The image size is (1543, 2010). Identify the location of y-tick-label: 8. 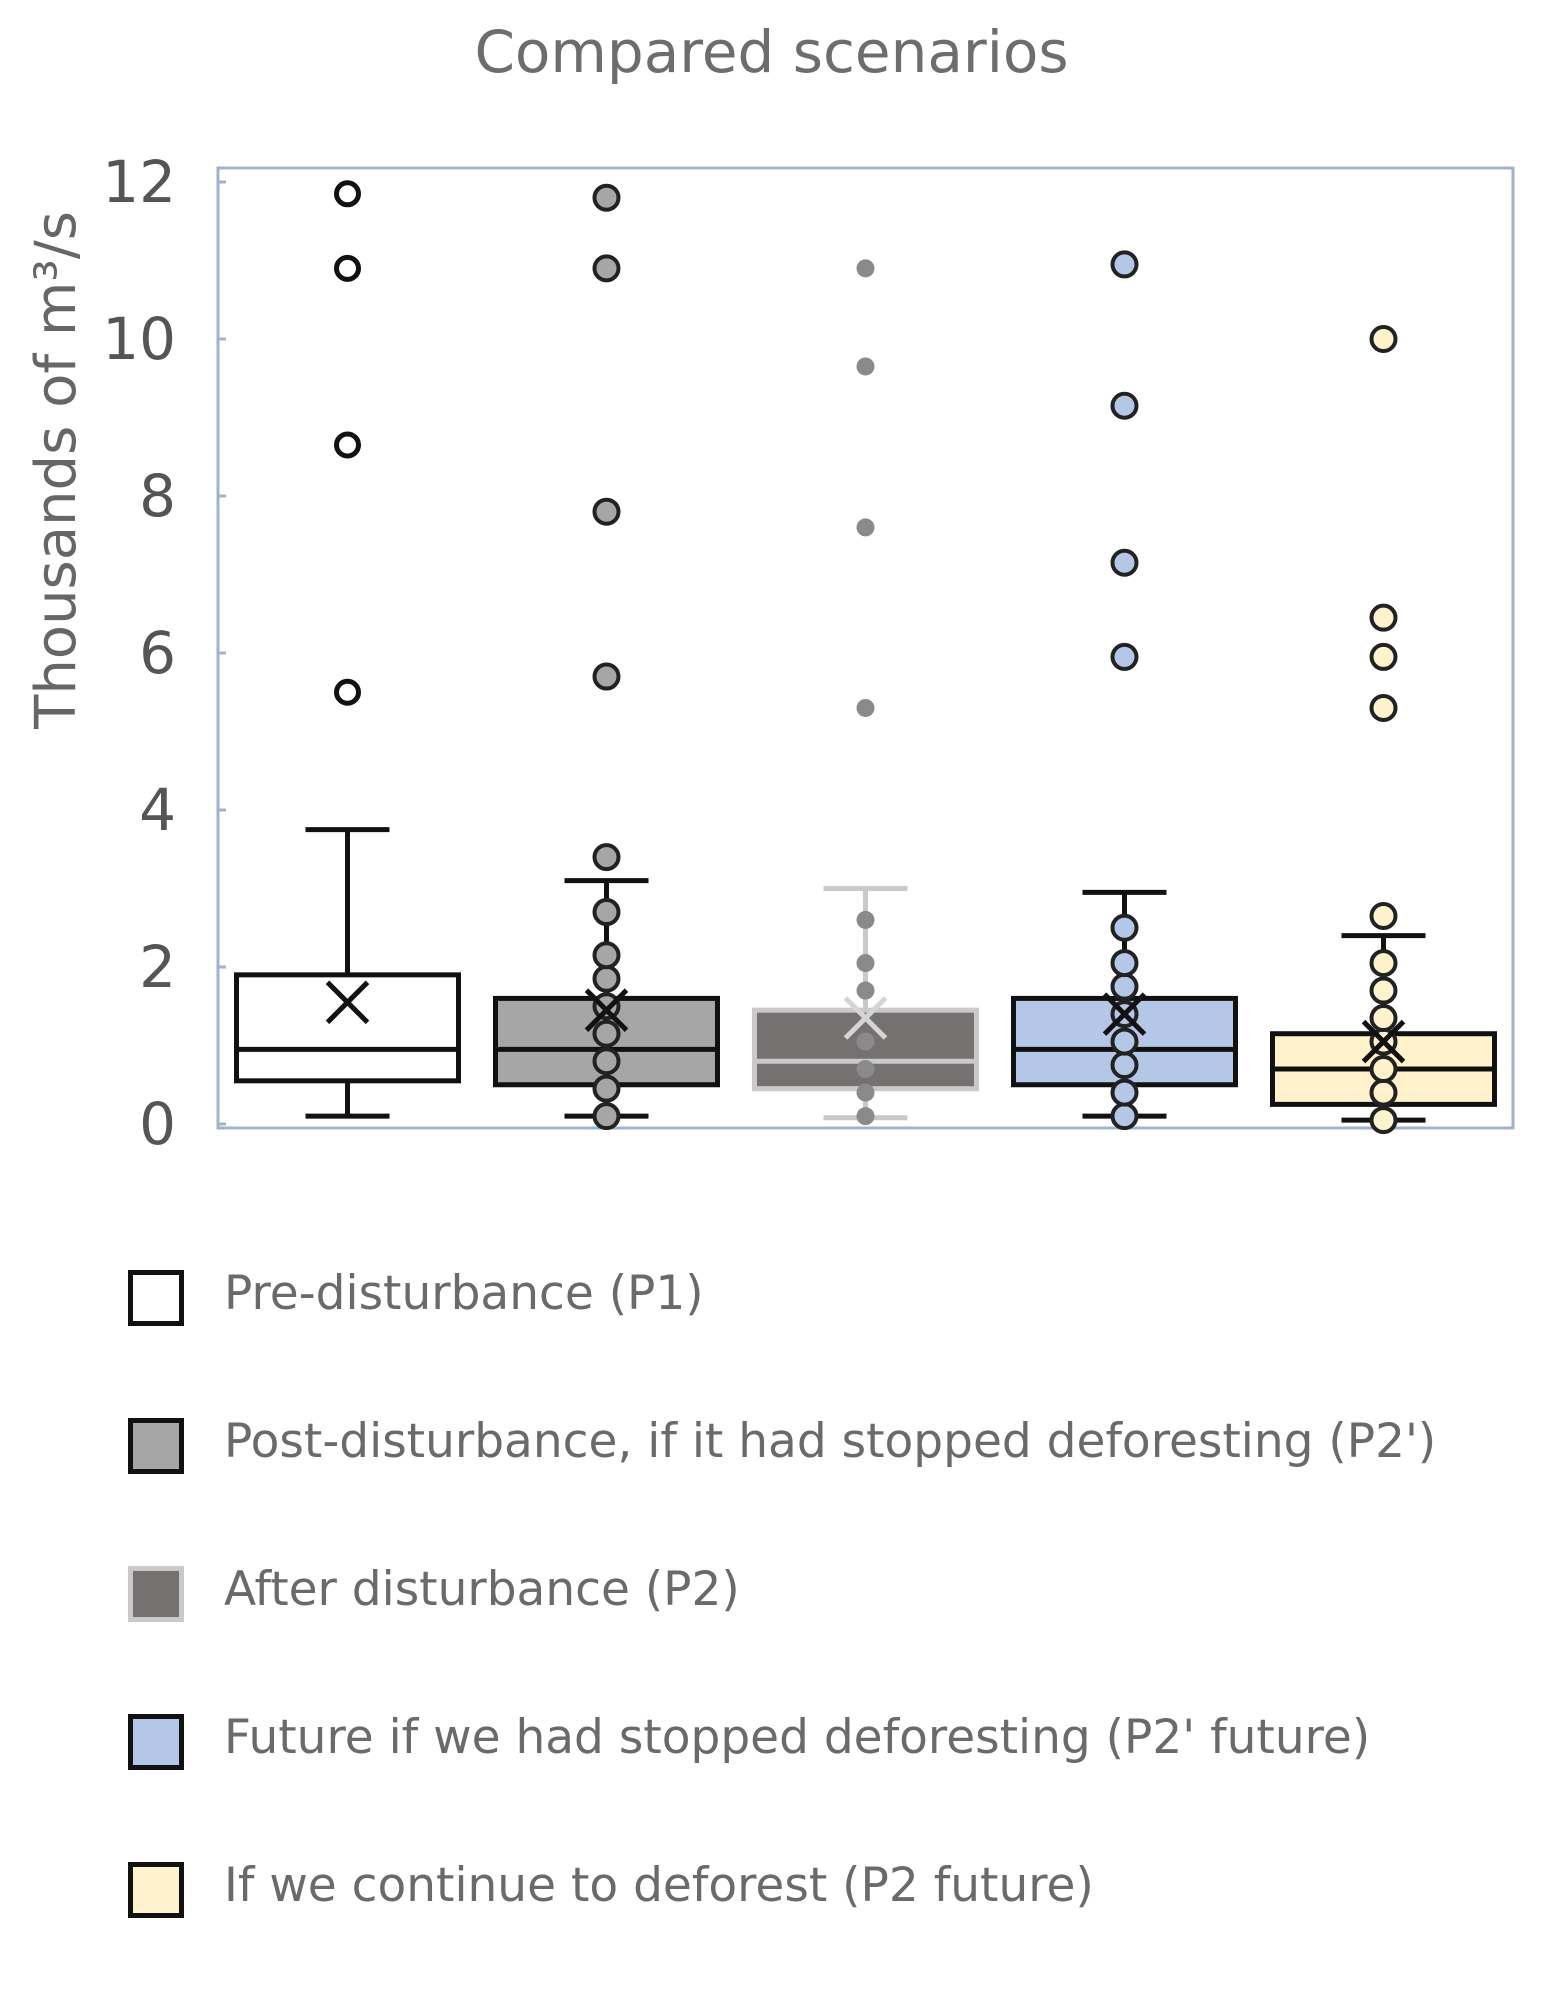
(157, 496).